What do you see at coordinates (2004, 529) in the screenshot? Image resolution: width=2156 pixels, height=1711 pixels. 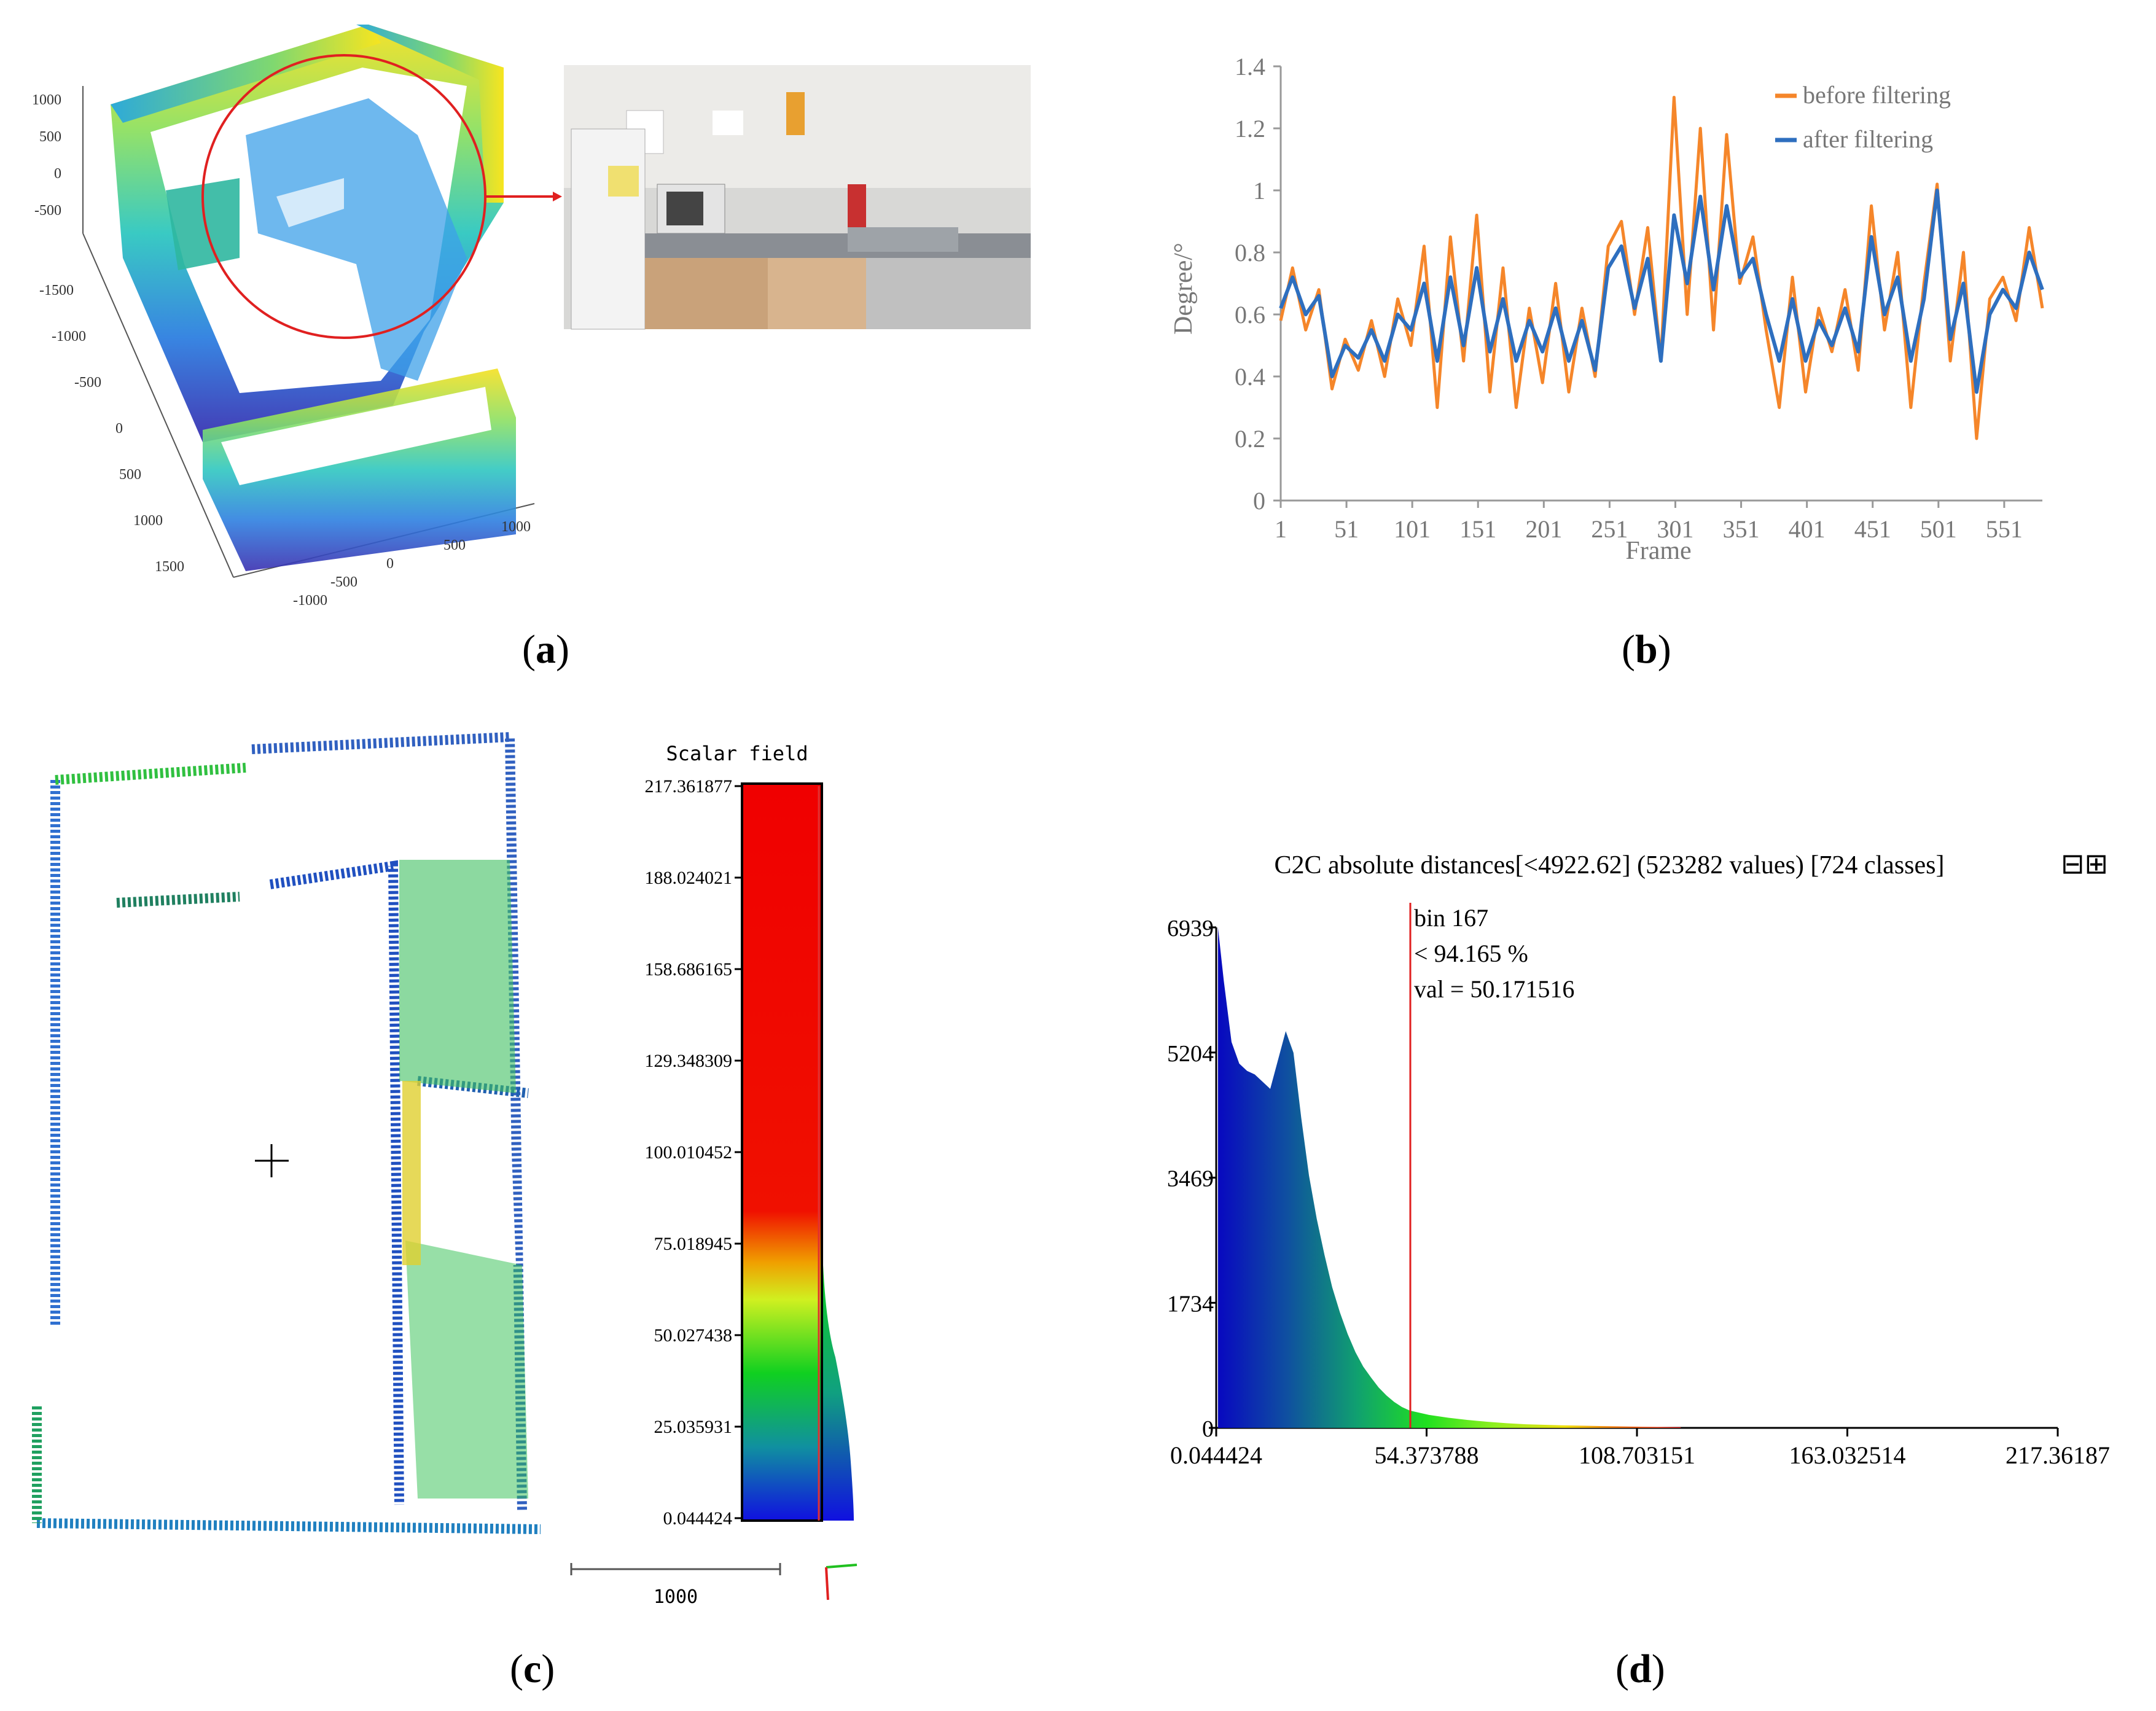 I see `x-tick-label: 551` at bounding box center [2004, 529].